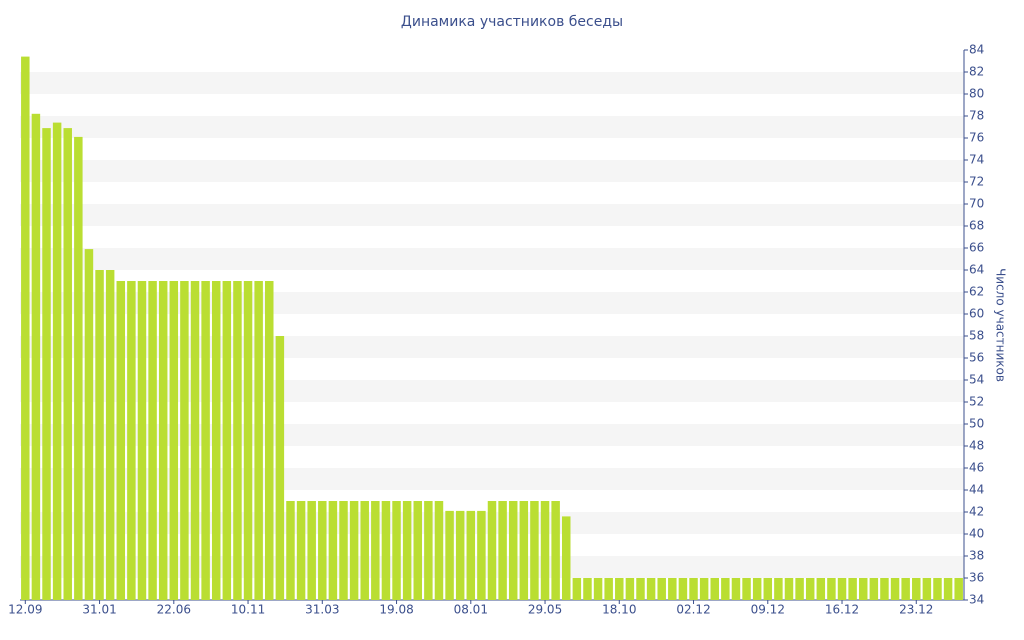 The image size is (1024, 640). What do you see at coordinates (768, 610) in the screenshot?
I see `x-tick-label: 09.12` at bounding box center [768, 610].